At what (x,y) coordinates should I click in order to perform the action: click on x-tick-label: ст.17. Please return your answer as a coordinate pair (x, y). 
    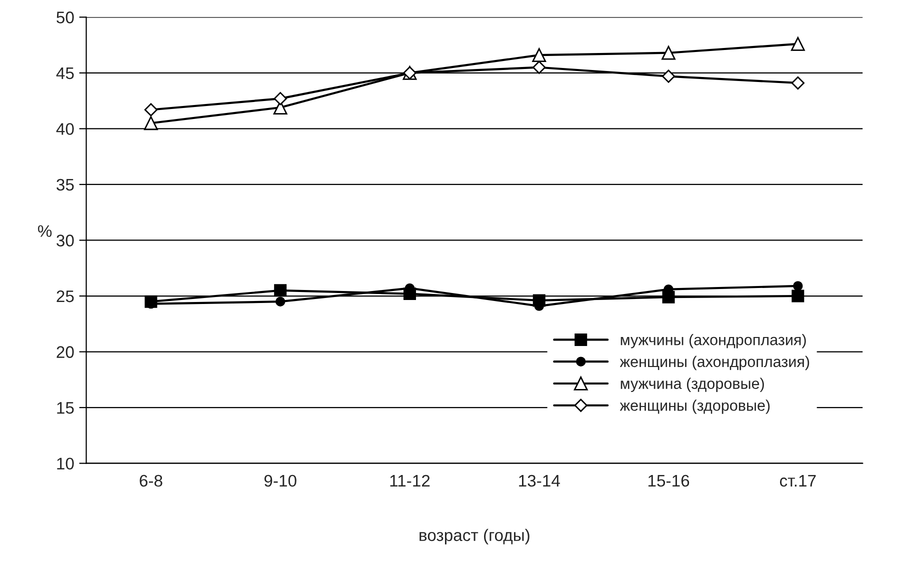
    Looking at the image, I should click on (798, 481).